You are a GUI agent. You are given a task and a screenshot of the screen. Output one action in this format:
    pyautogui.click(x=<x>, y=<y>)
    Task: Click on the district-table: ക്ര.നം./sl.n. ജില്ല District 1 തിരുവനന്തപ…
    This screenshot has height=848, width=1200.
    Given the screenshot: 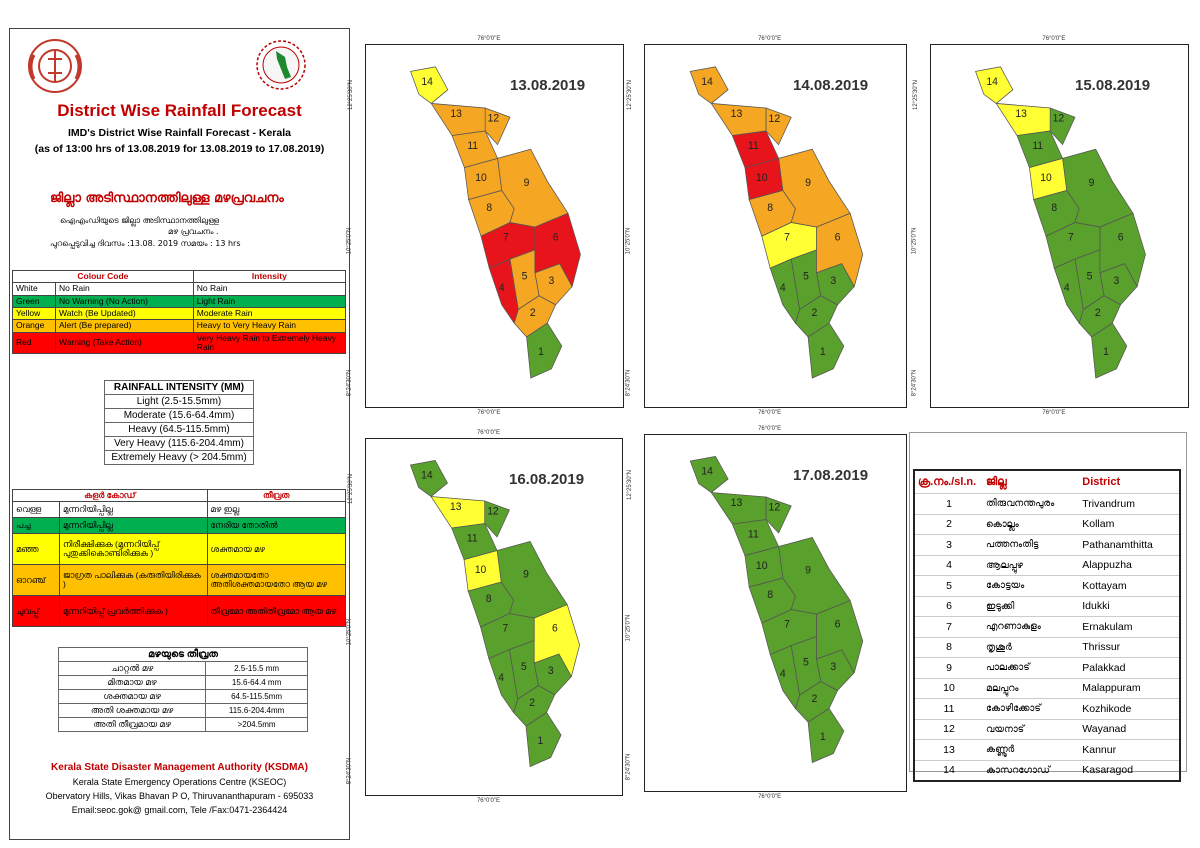 What is the action you would take?
    pyautogui.click(x=1047, y=625)
    